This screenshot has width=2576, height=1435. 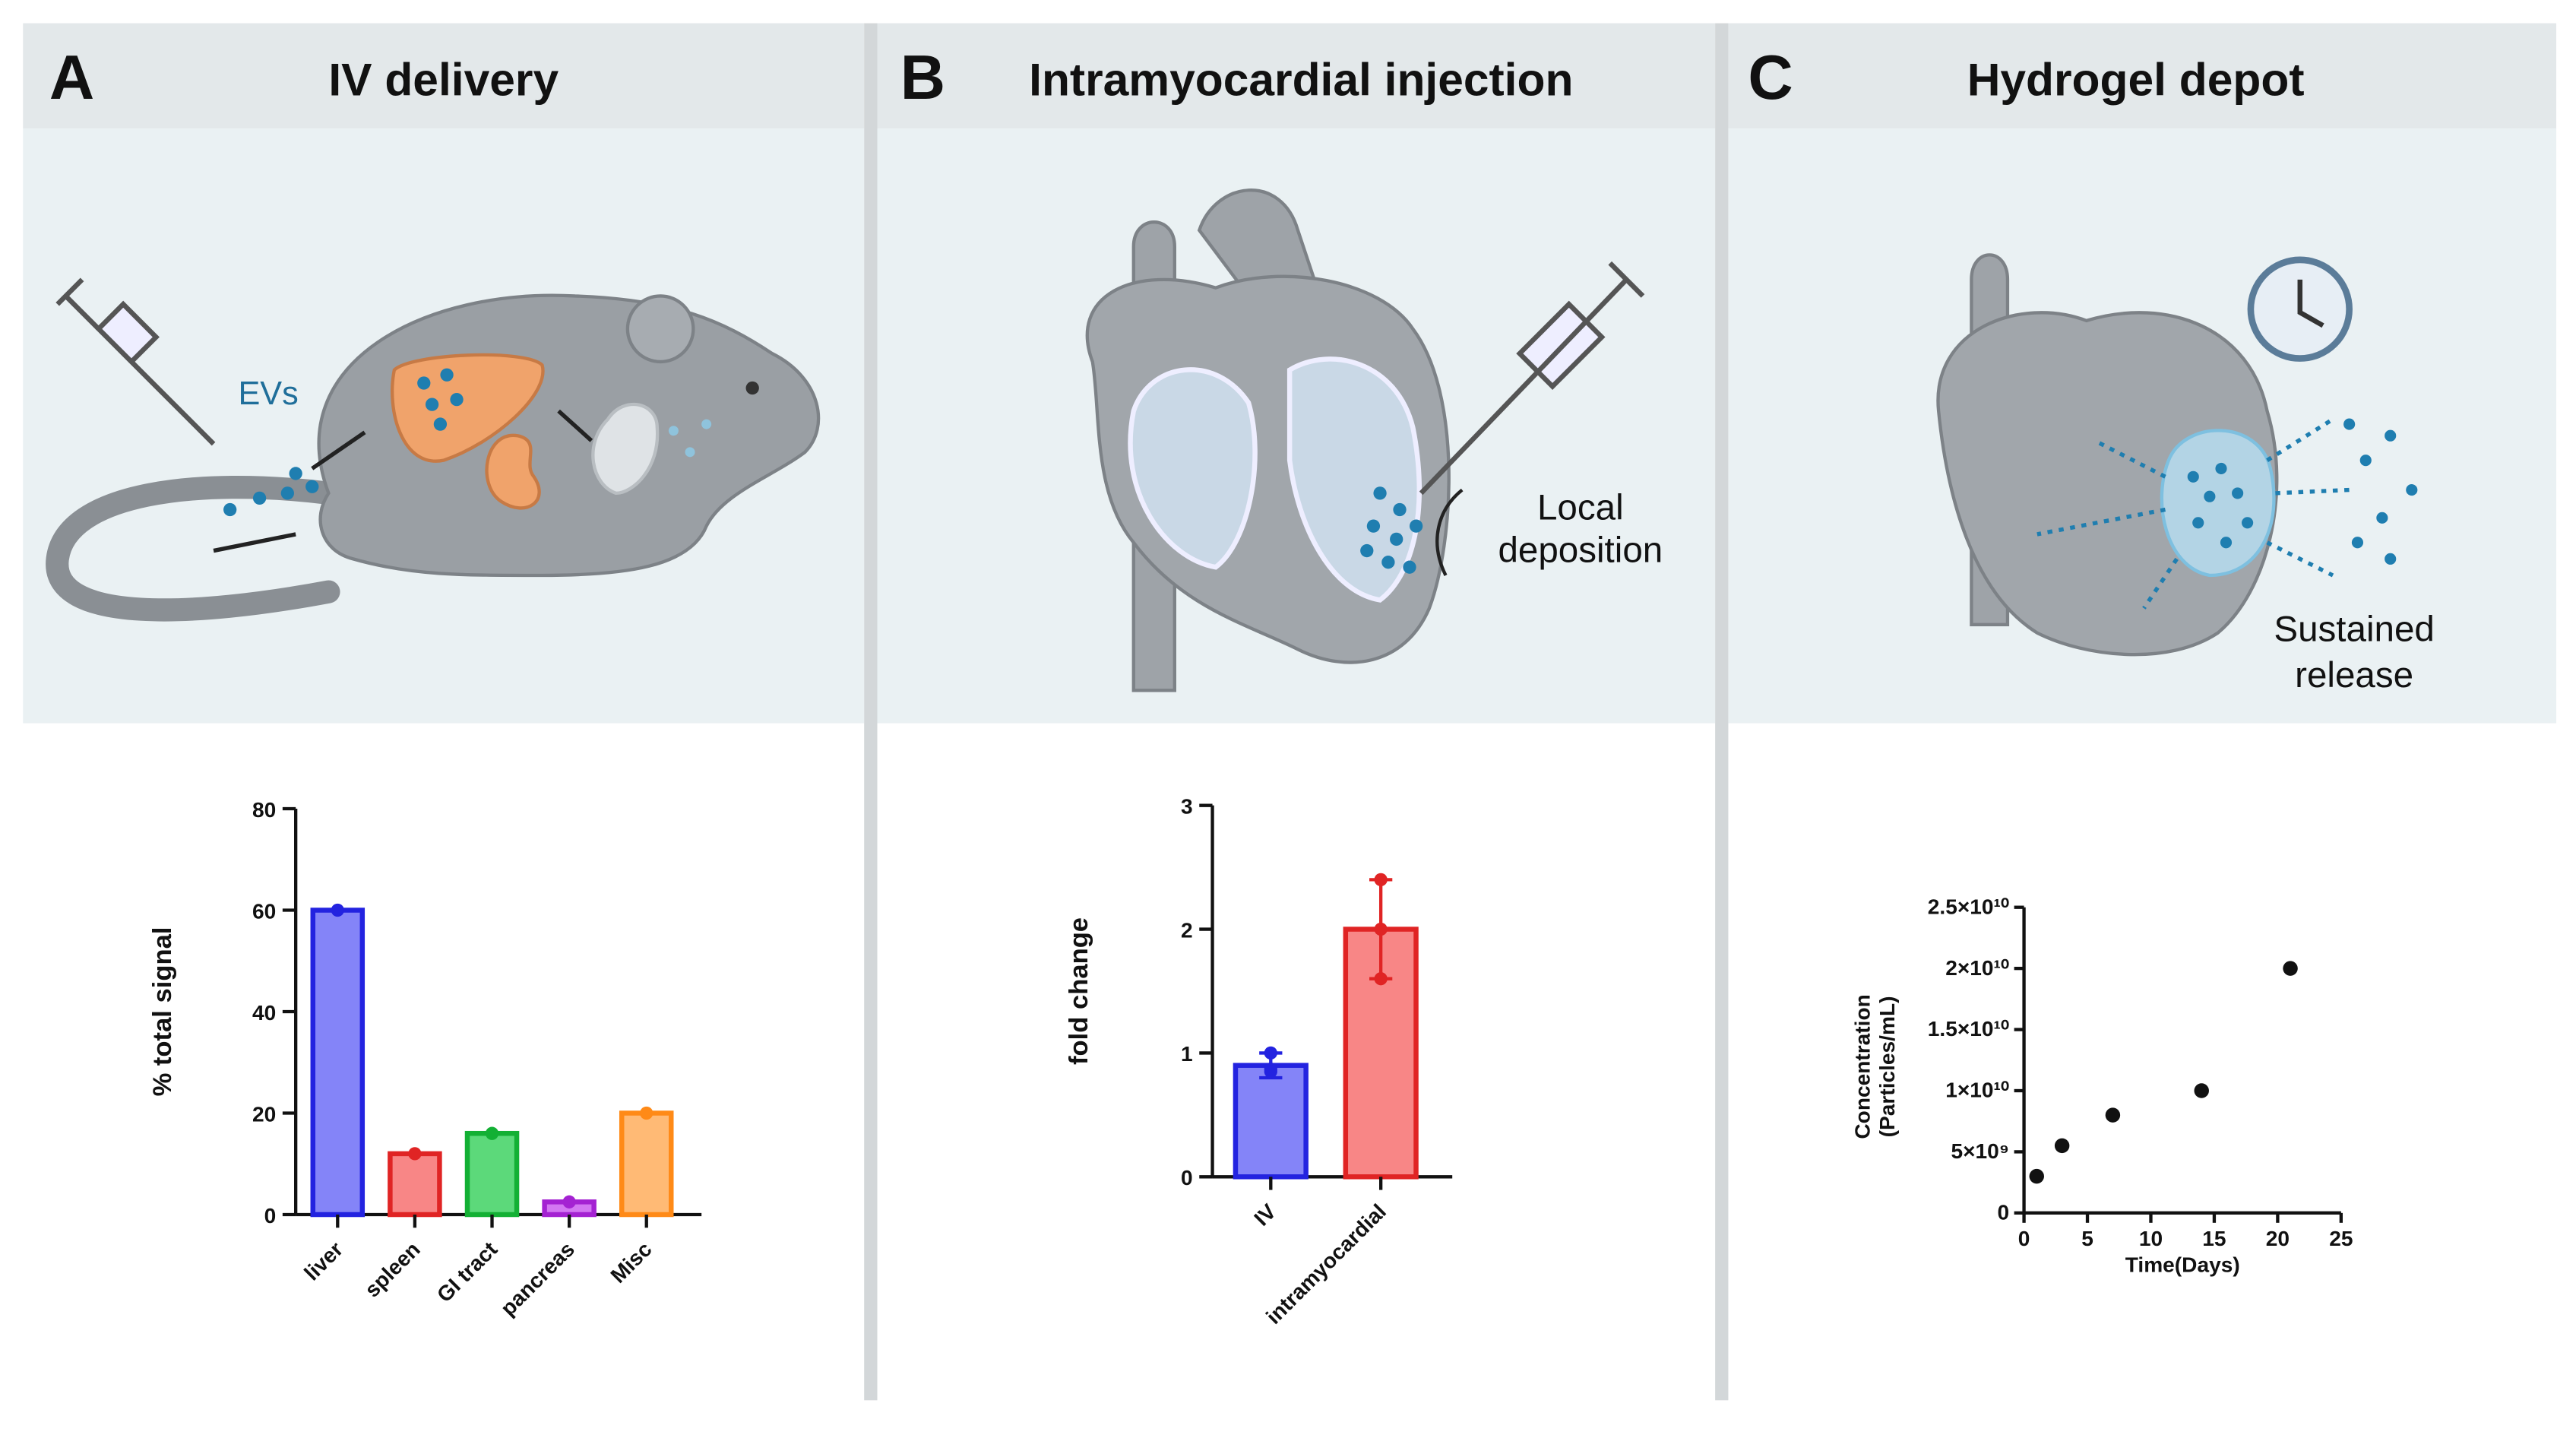 I want to click on kidney, so click(x=513, y=471).